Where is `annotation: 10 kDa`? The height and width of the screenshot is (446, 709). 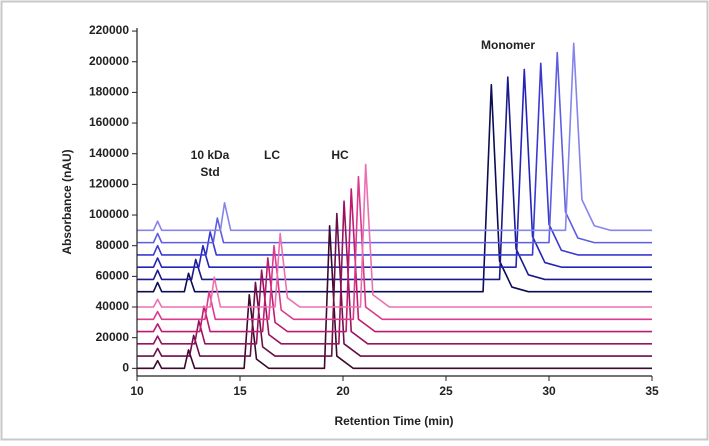
annotation: 10 kDa is located at coordinates (210, 155).